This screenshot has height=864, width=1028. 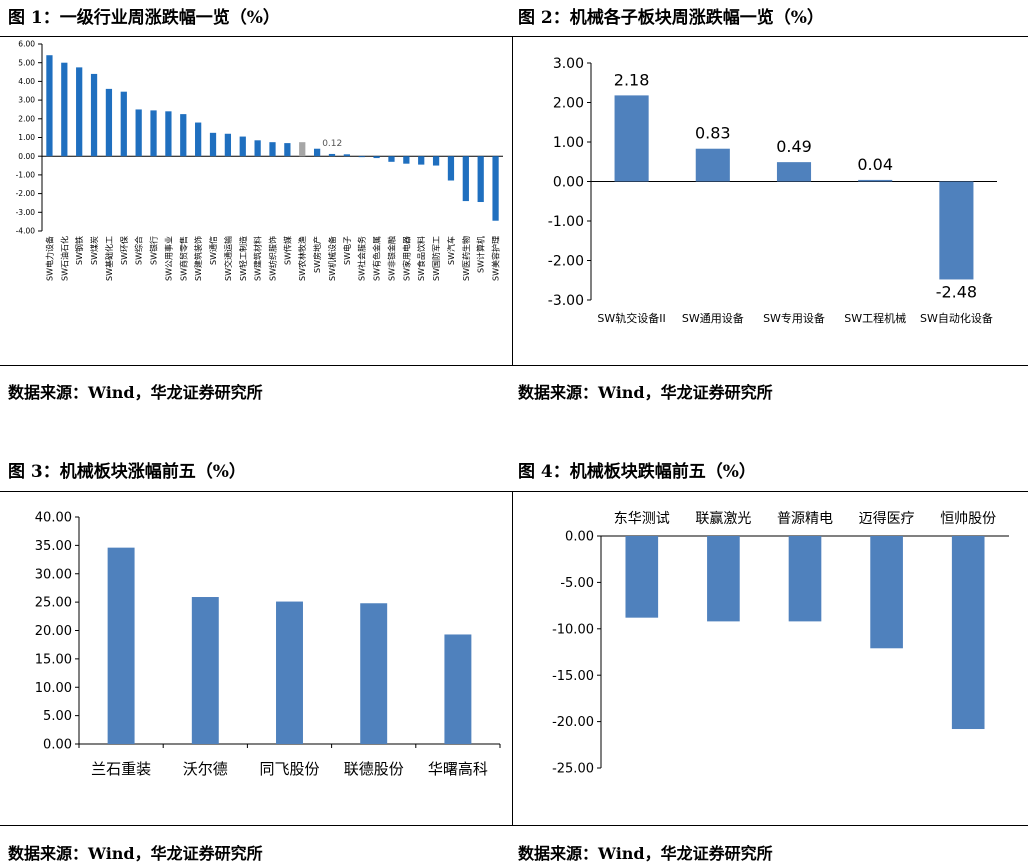 I want to click on data-label: 0.04, so click(x=875, y=164).